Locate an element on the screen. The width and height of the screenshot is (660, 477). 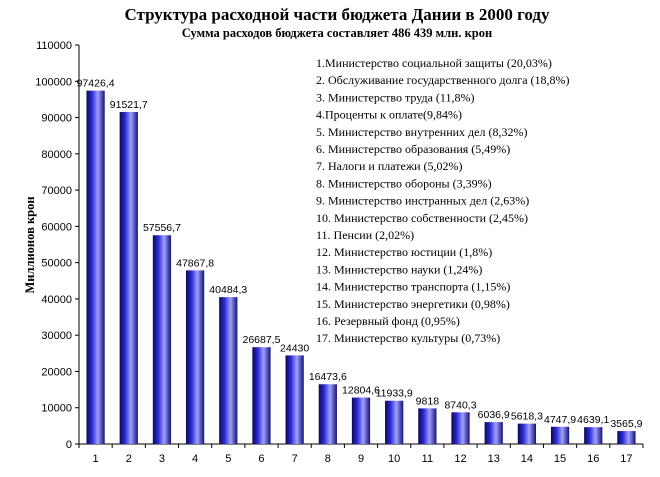
x-tick-label: 17 is located at coordinates (626, 459).